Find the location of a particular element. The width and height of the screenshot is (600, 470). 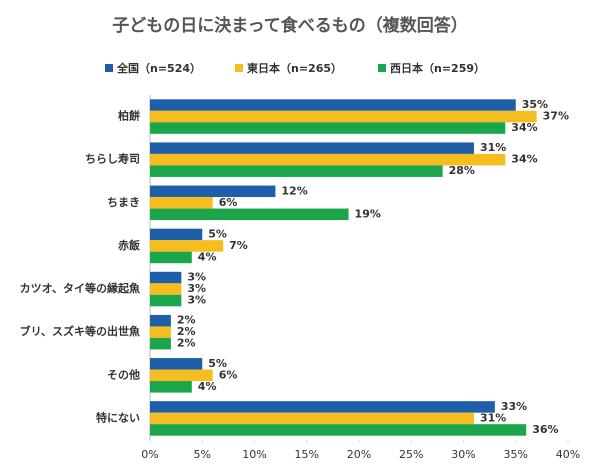

value-label: 28% is located at coordinates (462, 170).